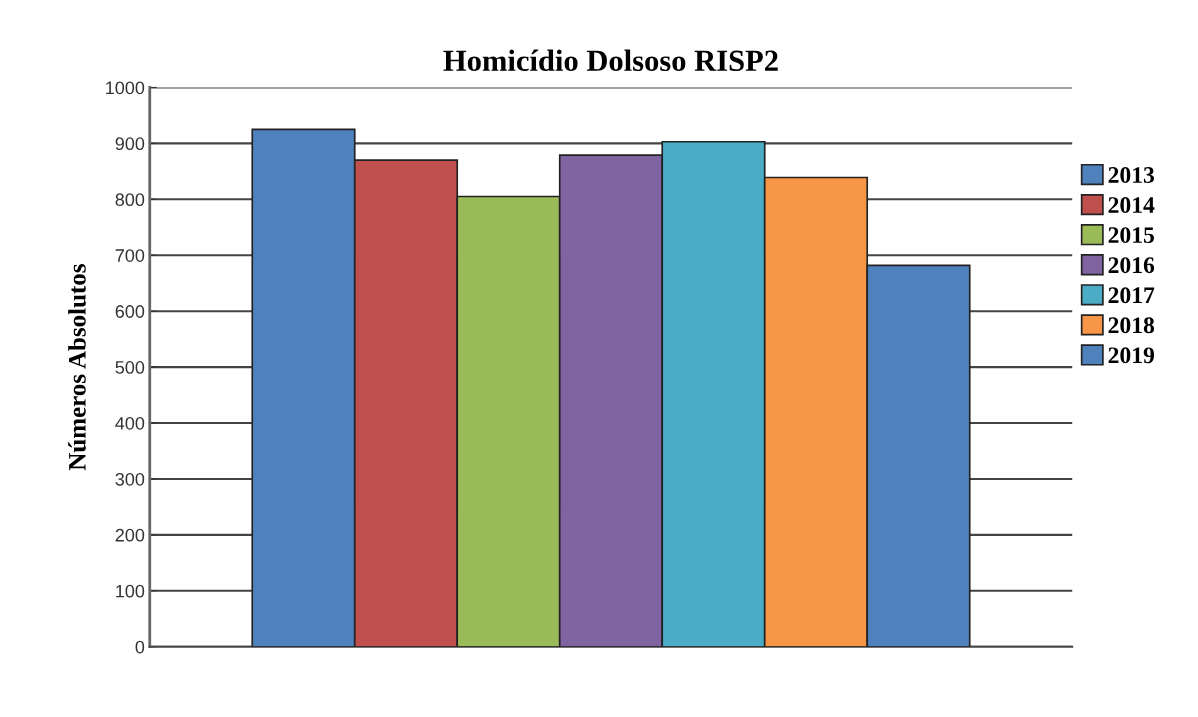  What do you see at coordinates (130, 144) in the screenshot?
I see `y-tick-label: 900` at bounding box center [130, 144].